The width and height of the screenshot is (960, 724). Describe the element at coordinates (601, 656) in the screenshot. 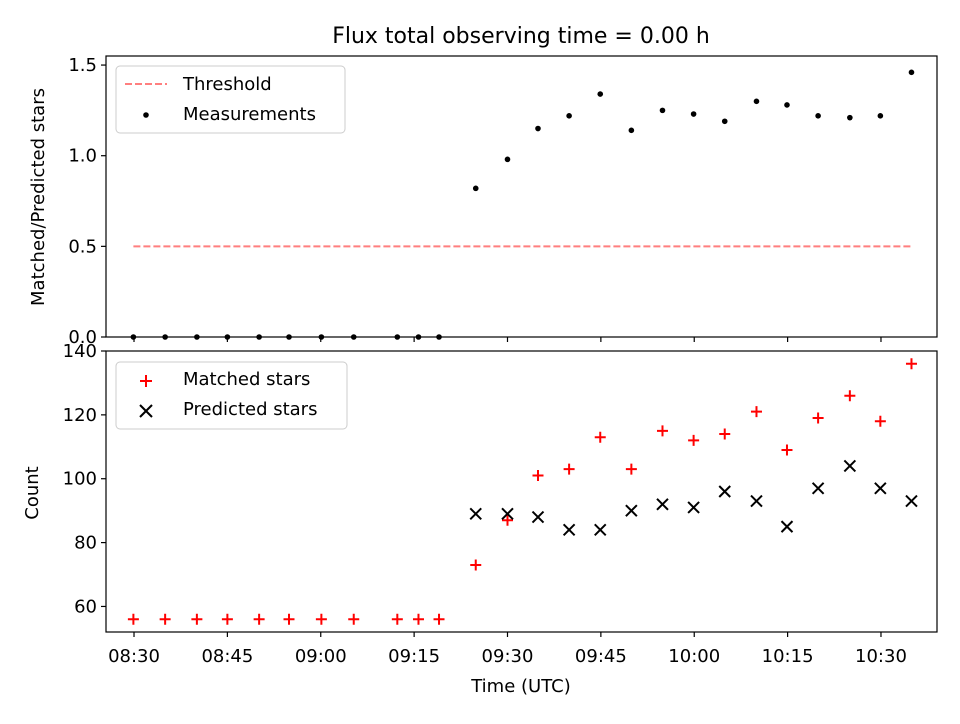

I see `x-tick-label: 09:45` at that location.